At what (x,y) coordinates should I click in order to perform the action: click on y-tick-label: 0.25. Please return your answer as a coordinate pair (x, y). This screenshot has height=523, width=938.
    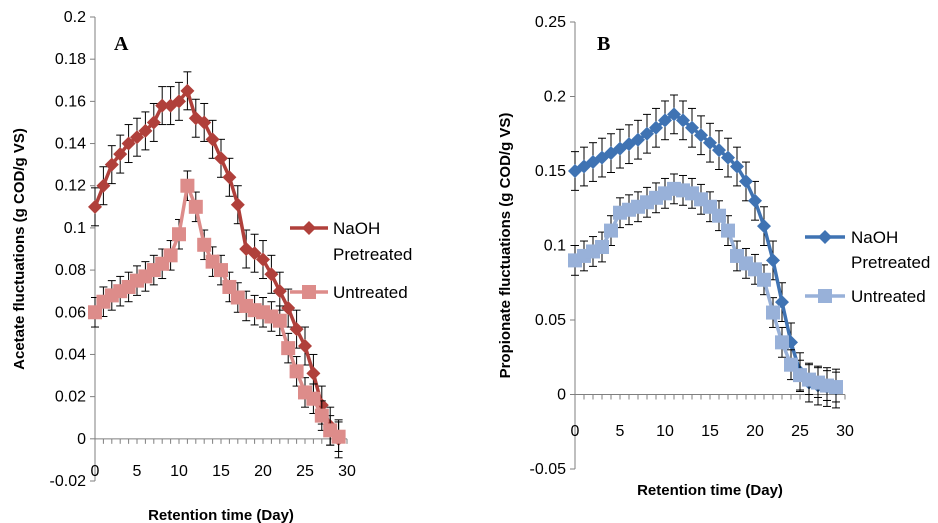
    Looking at the image, I should click on (550, 22).